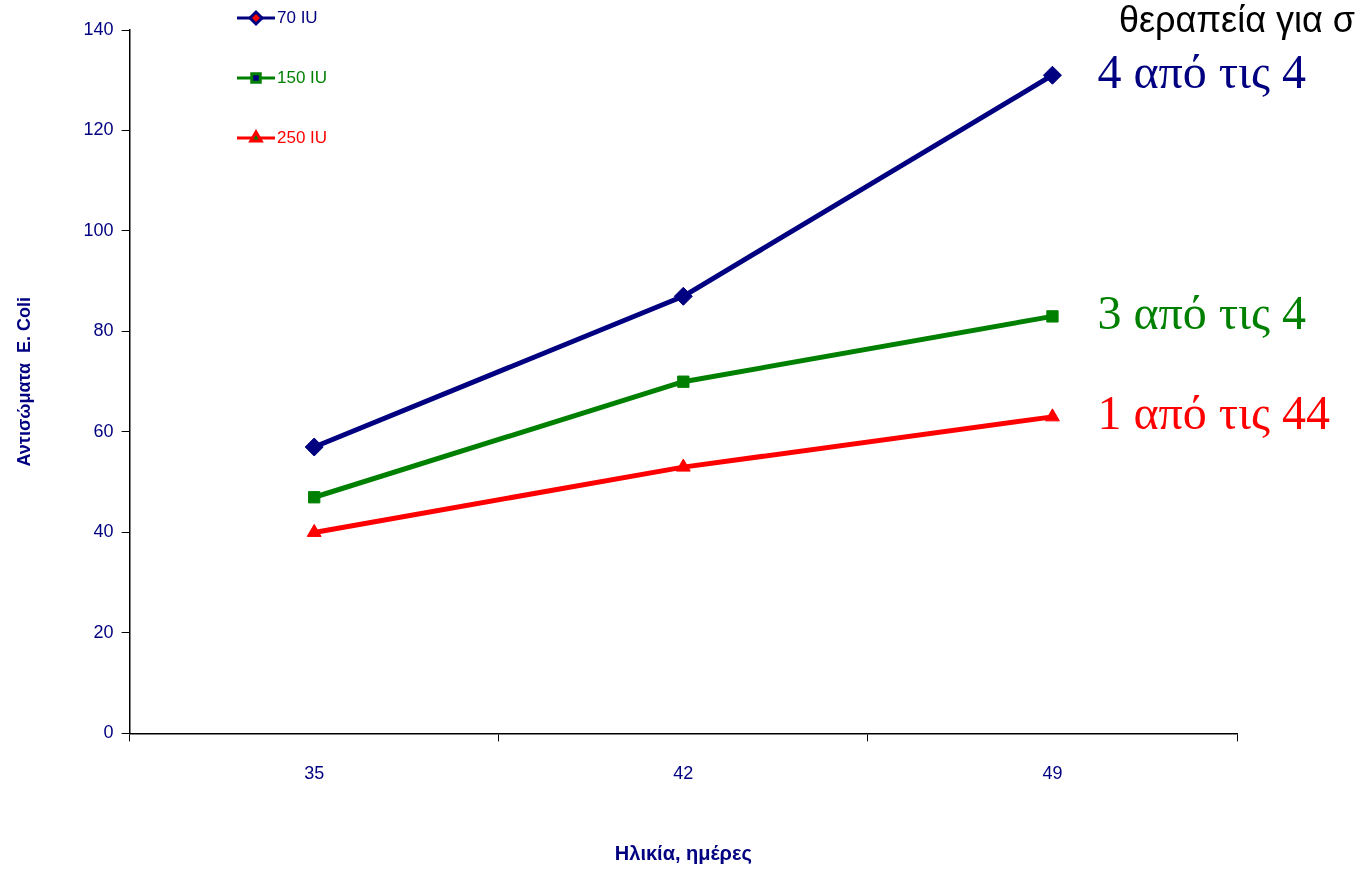 Image resolution: width=1365 pixels, height=870 pixels. Describe the element at coordinates (1236, 20) in the screenshot. I see `annotation: θεραπεία για σ` at that location.